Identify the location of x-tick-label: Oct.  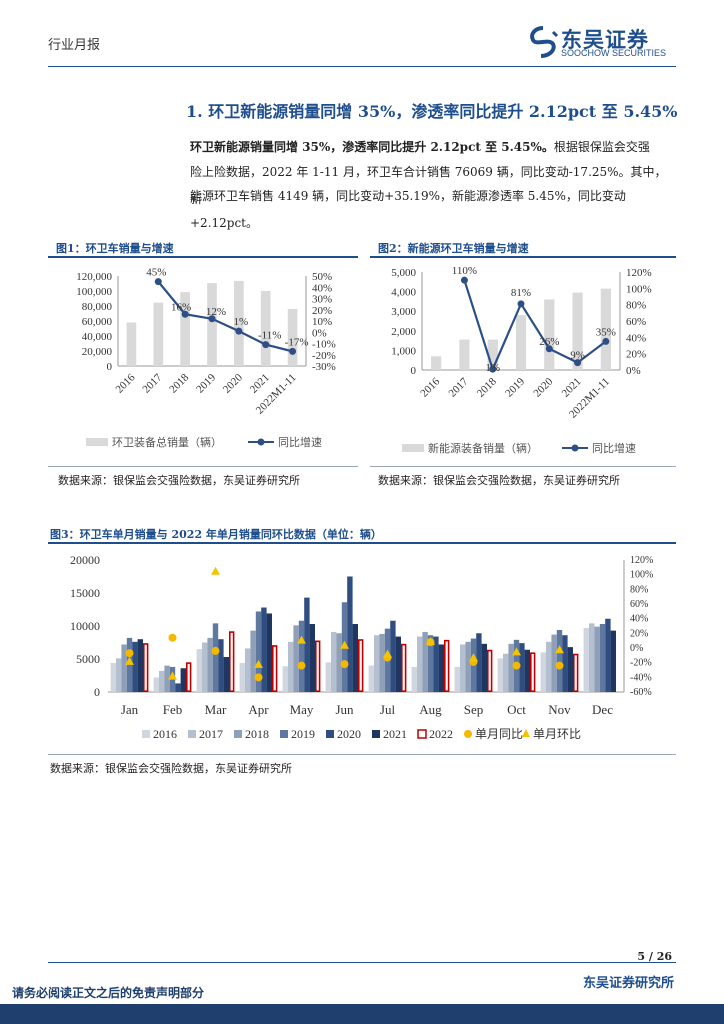
(516, 709).